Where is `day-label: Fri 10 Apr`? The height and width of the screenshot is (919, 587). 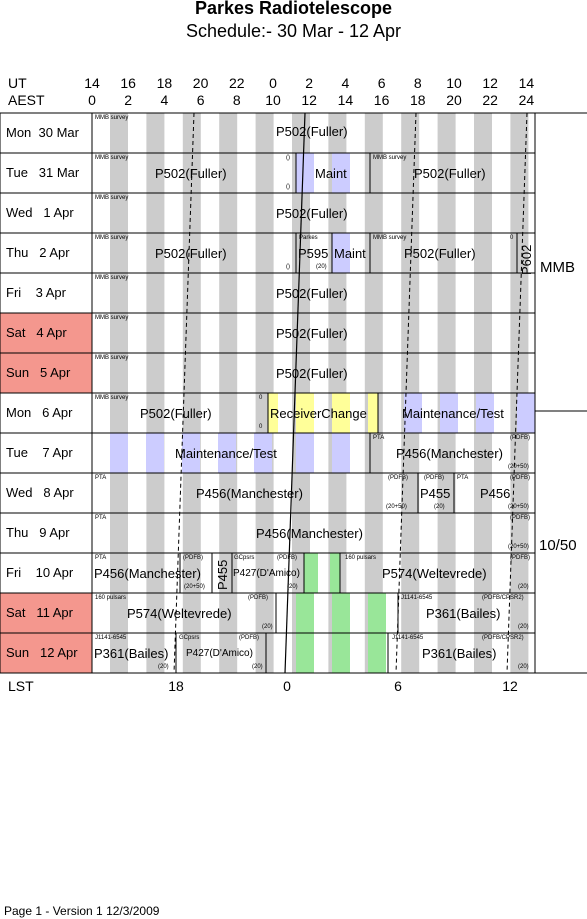 day-label: Fri 10 Apr is located at coordinates (40, 572).